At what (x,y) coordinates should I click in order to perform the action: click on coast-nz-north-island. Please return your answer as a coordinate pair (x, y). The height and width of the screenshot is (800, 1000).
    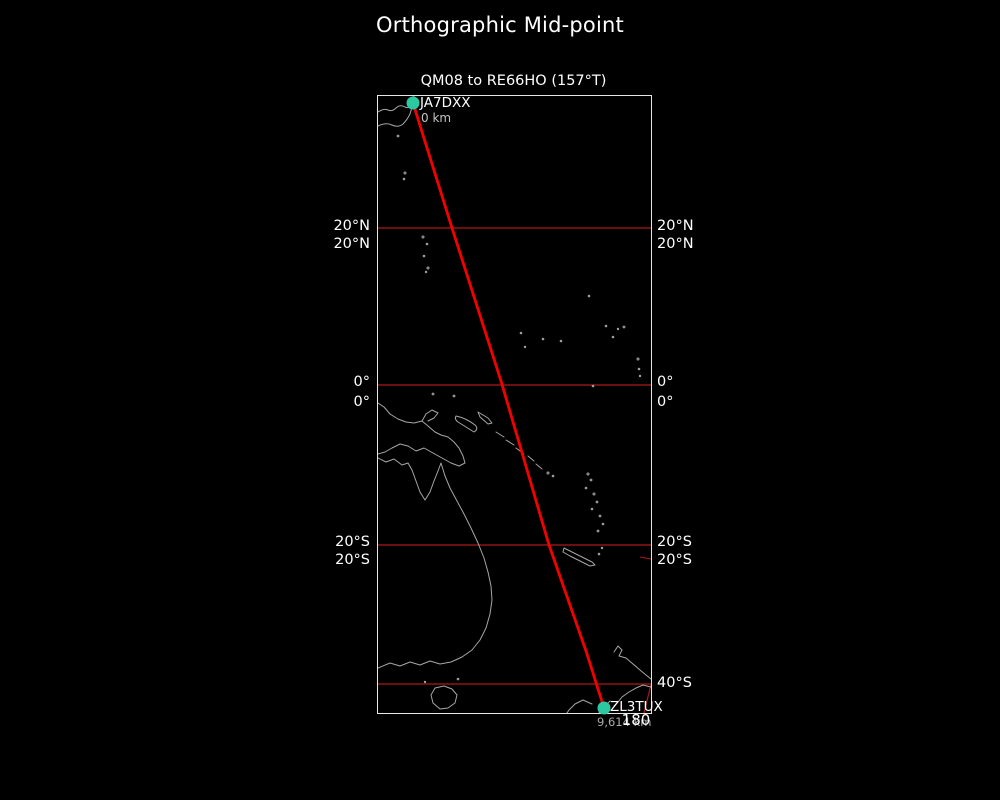
    Looking at the image, I should click on (632, 662).